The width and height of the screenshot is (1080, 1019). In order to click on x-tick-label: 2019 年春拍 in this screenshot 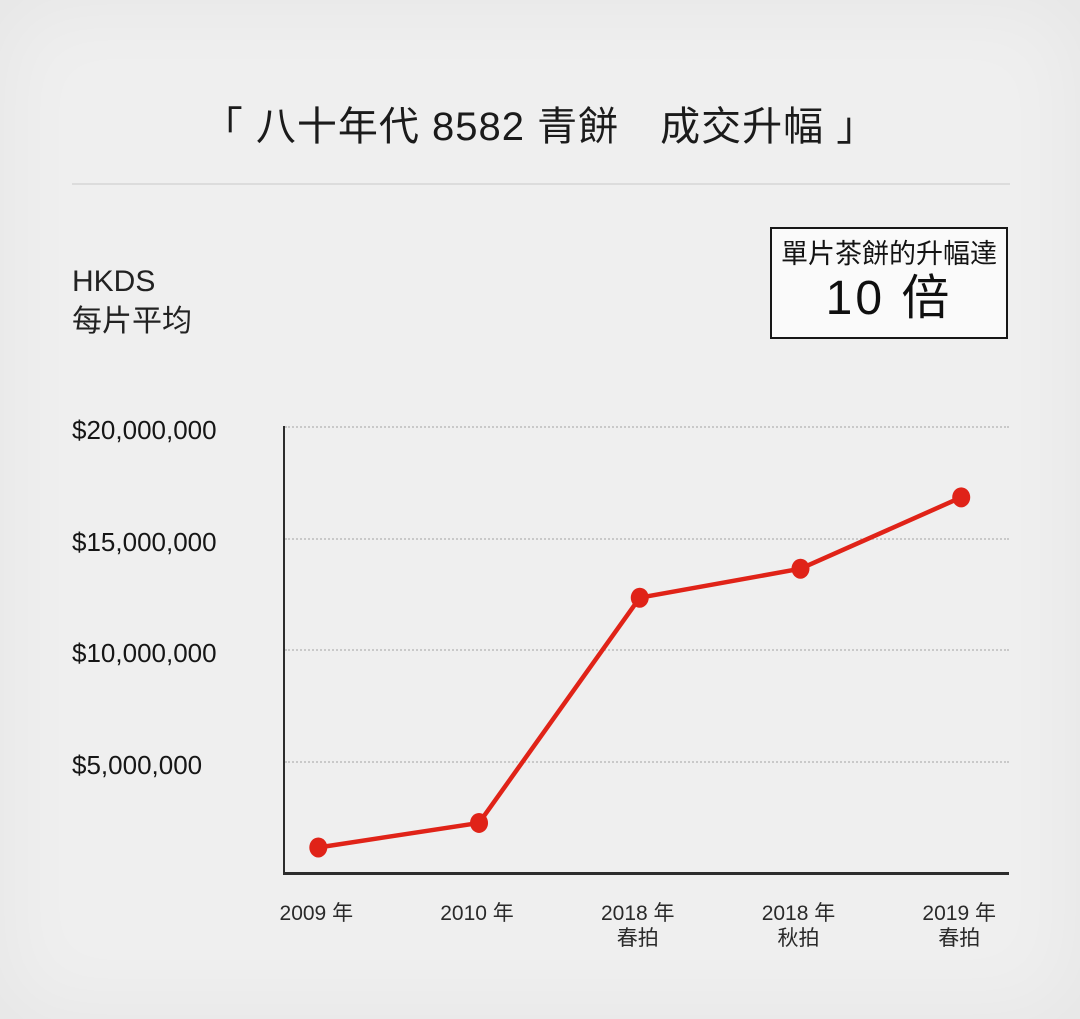, I will do `click(959, 926)`.